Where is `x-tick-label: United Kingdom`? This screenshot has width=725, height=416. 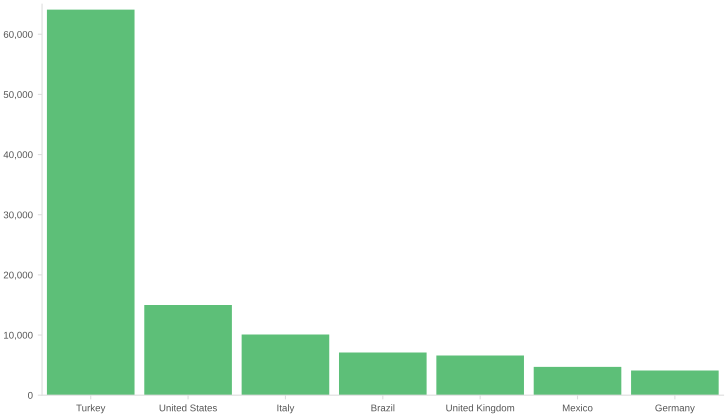
x-tick-label: United Kingdom is located at coordinates (480, 409).